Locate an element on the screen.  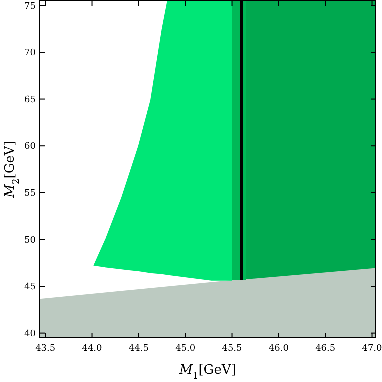
y-tick-label: 65 is located at coordinates (30, 100).